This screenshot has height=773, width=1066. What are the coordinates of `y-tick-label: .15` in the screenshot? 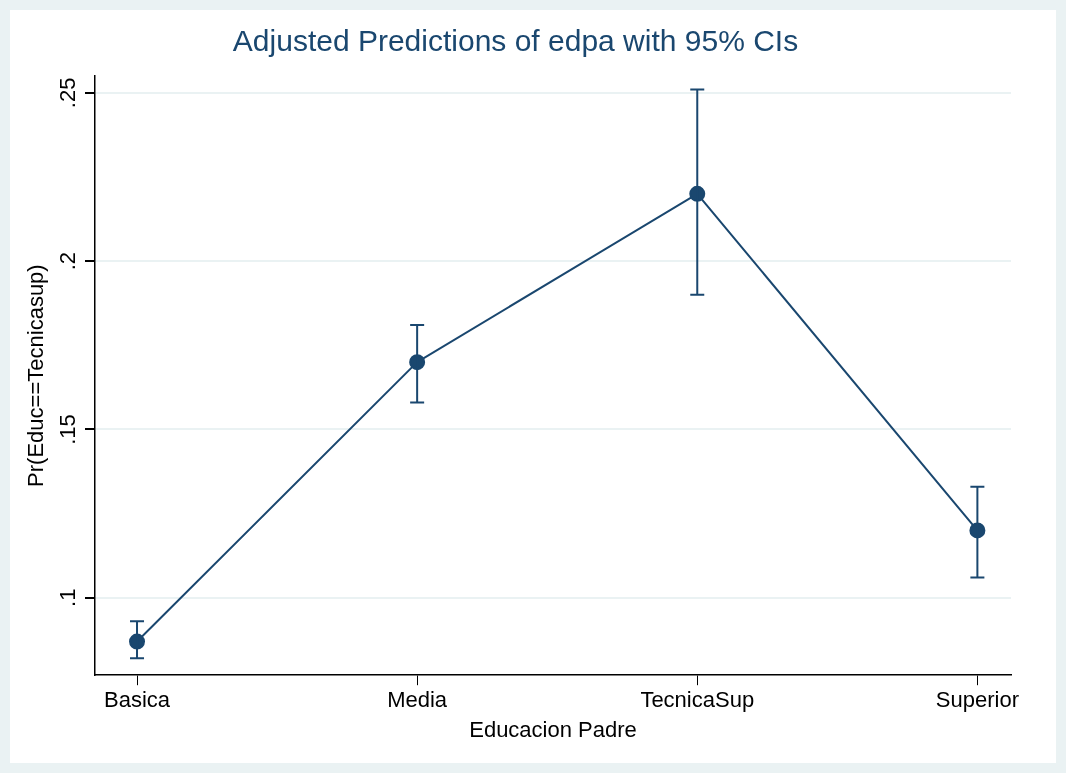 It's located at (68, 429).